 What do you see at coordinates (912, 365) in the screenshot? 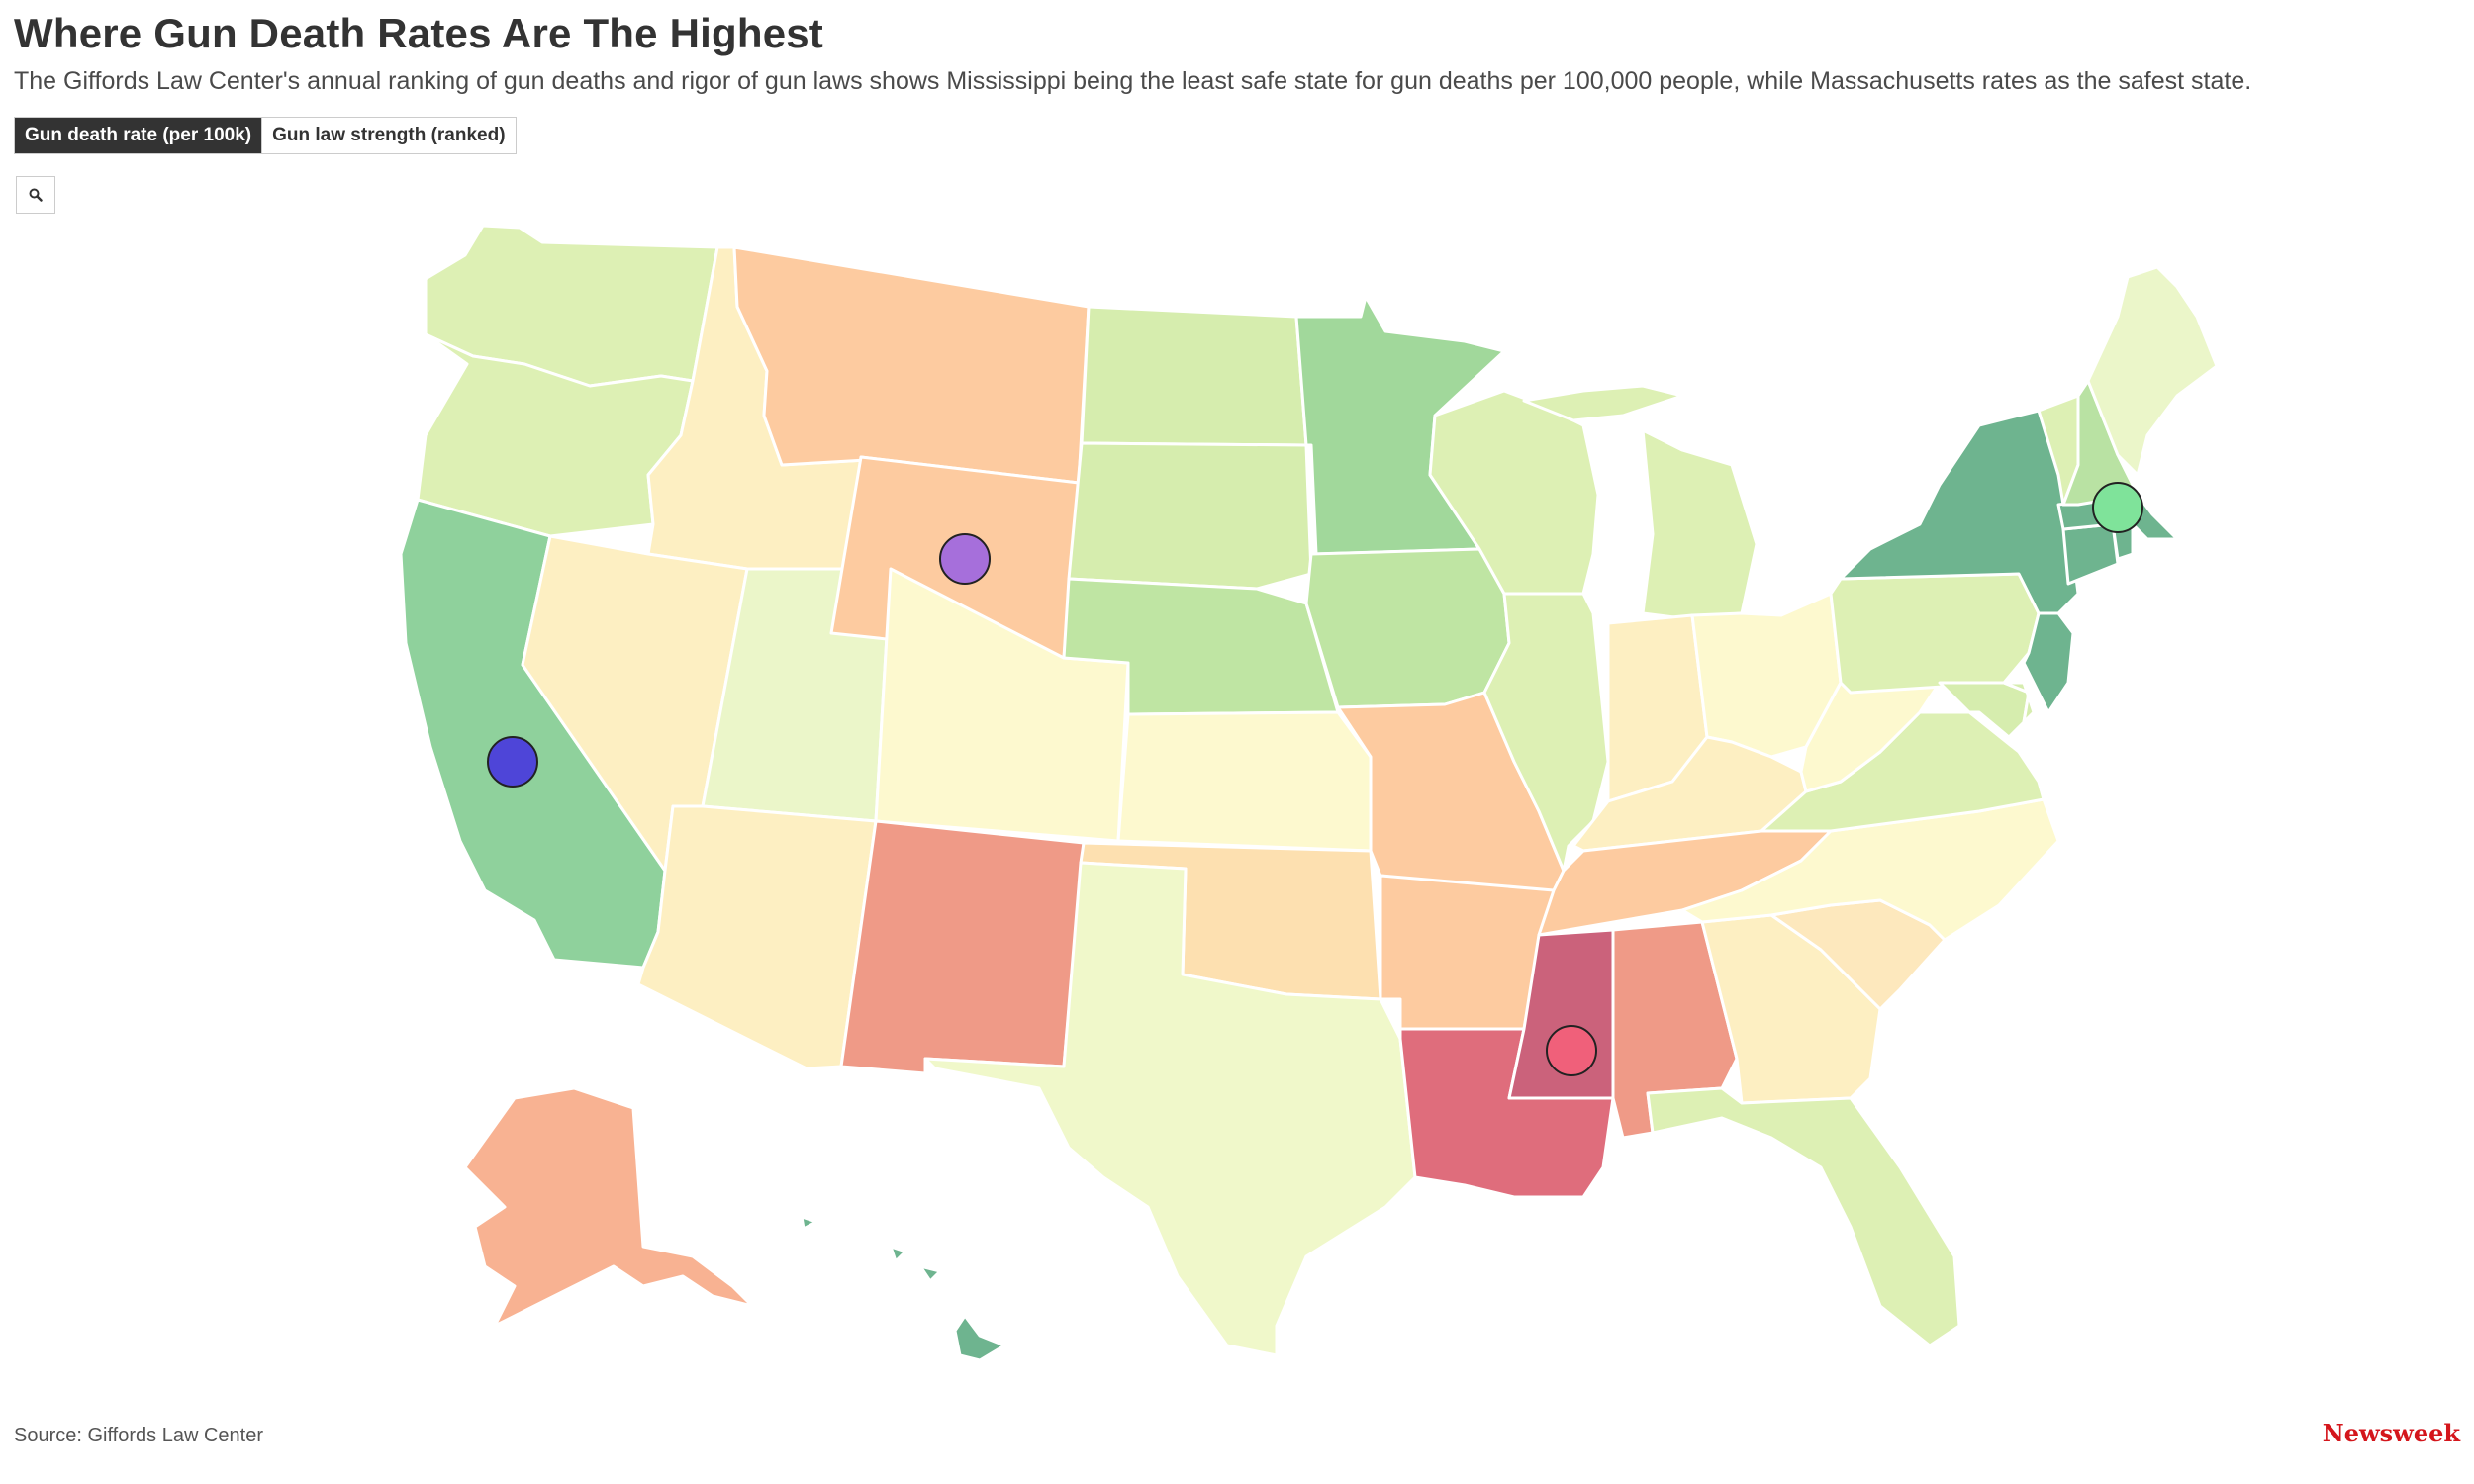
I see `state-montana` at bounding box center [912, 365].